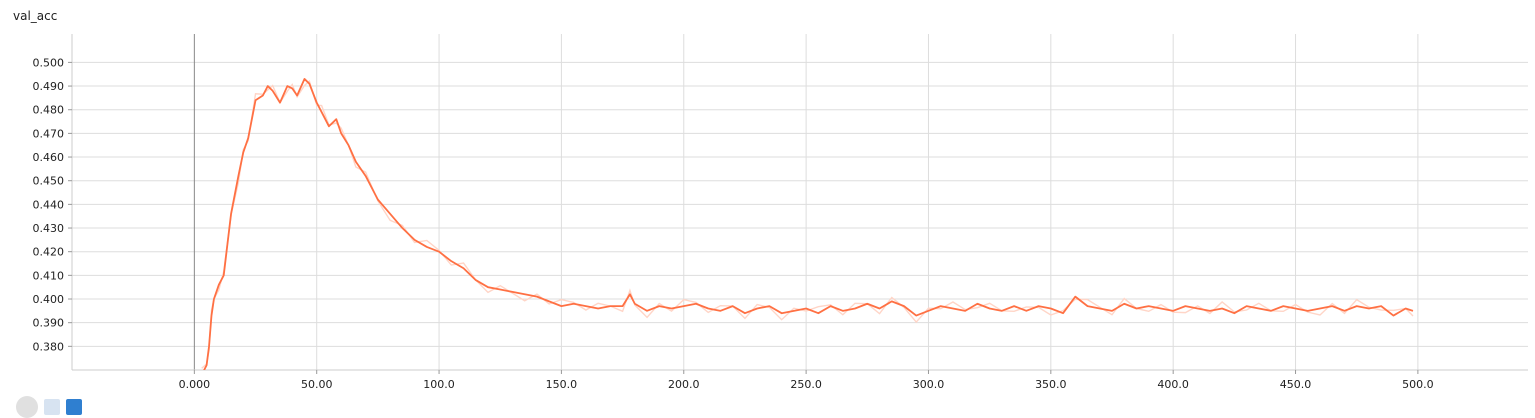 This screenshot has height=418, width=1535. What do you see at coordinates (49, 299) in the screenshot?
I see `y-tick-label: 0.400` at bounding box center [49, 299].